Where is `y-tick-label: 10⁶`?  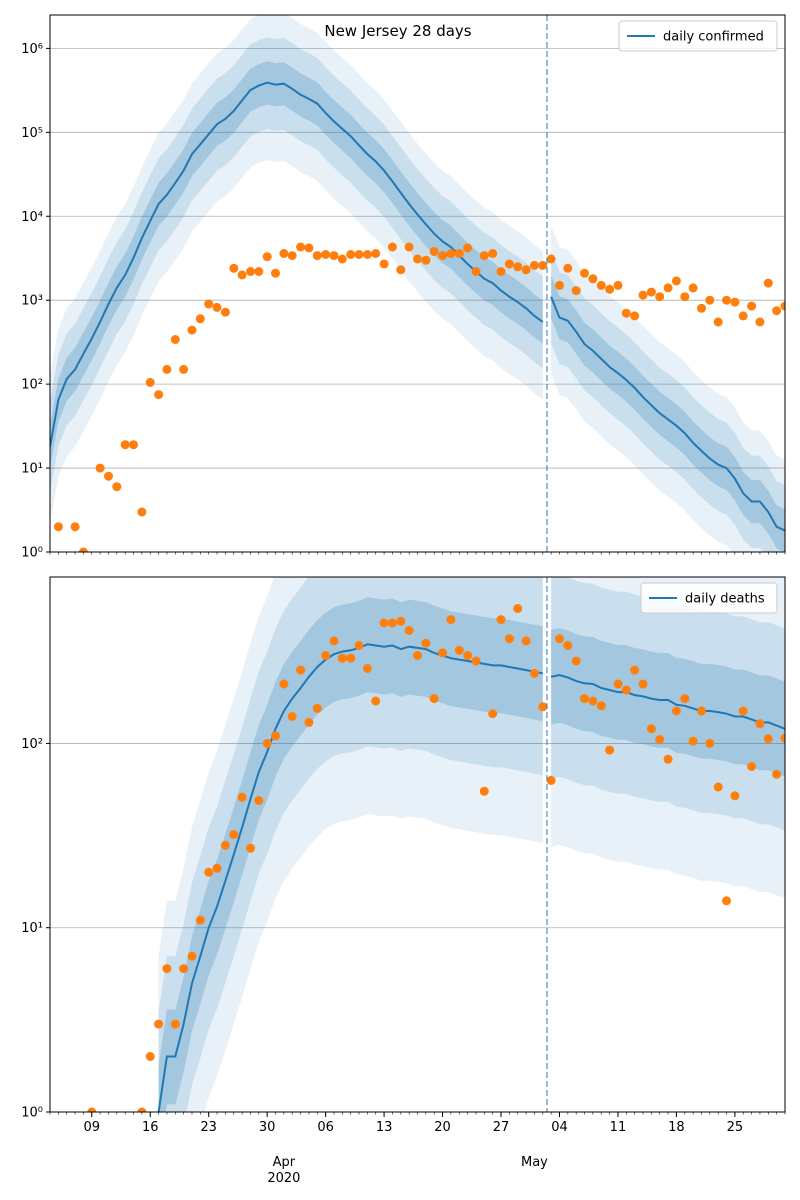 y-tick-label: 10⁶ is located at coordinates (32, 49).